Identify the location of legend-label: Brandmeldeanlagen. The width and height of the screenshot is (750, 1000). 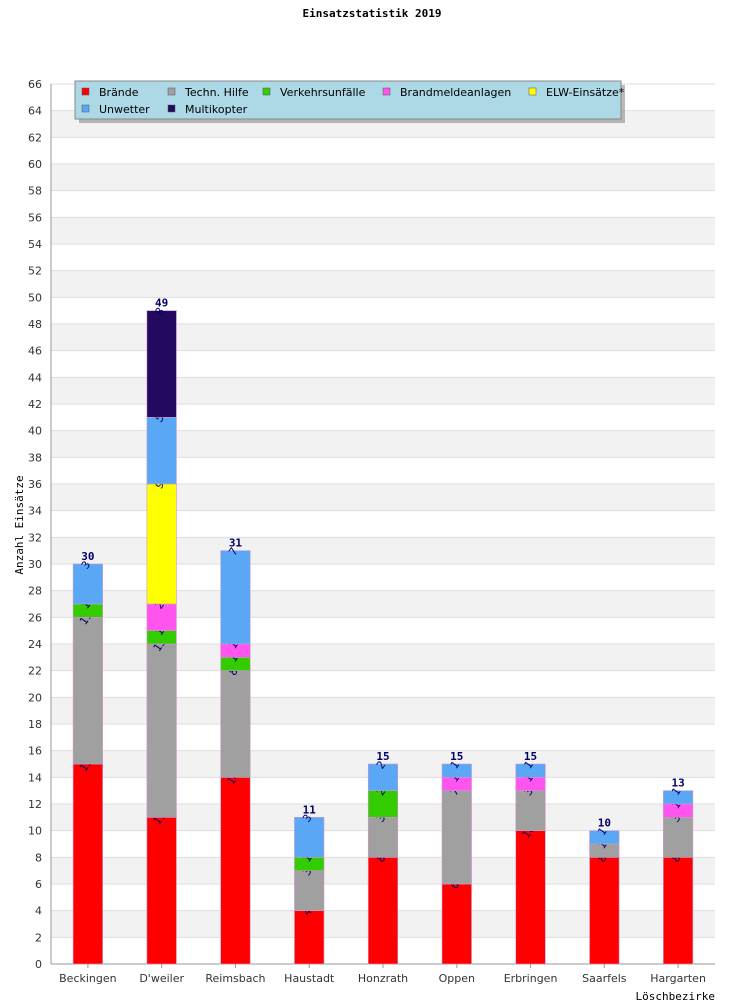
(455, 92).